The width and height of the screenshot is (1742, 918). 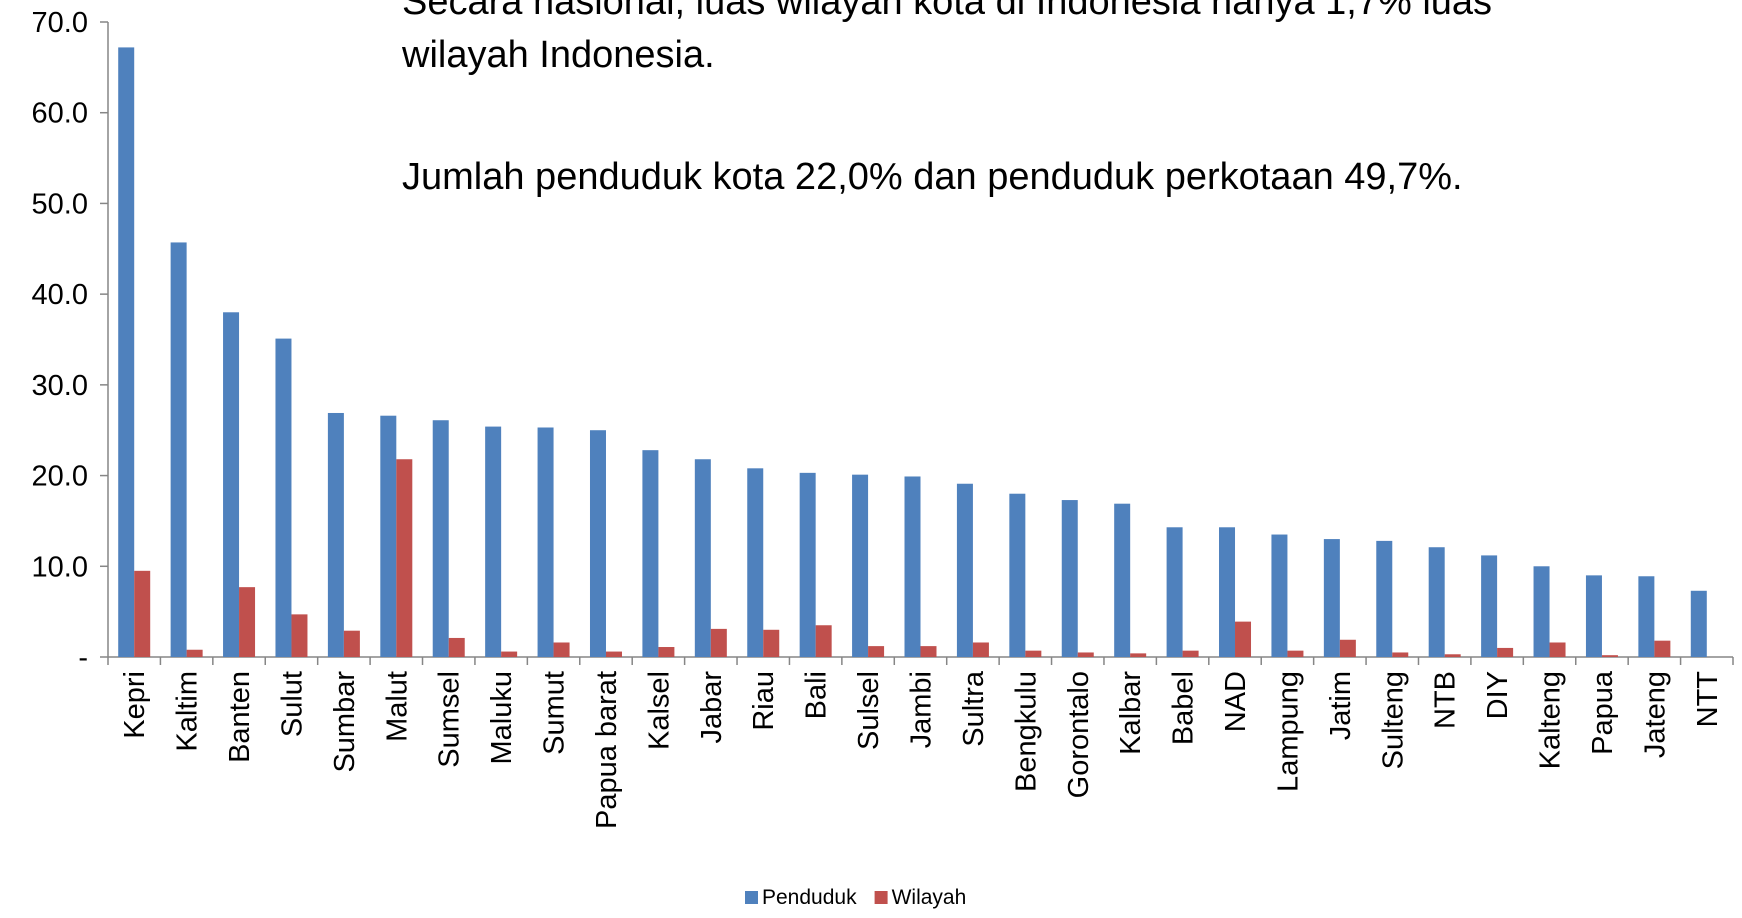 What do you see at coordinates (974, 708) in the screenshot?
I see `x-tick-label: Sultra` at bounding box center [974, 708].